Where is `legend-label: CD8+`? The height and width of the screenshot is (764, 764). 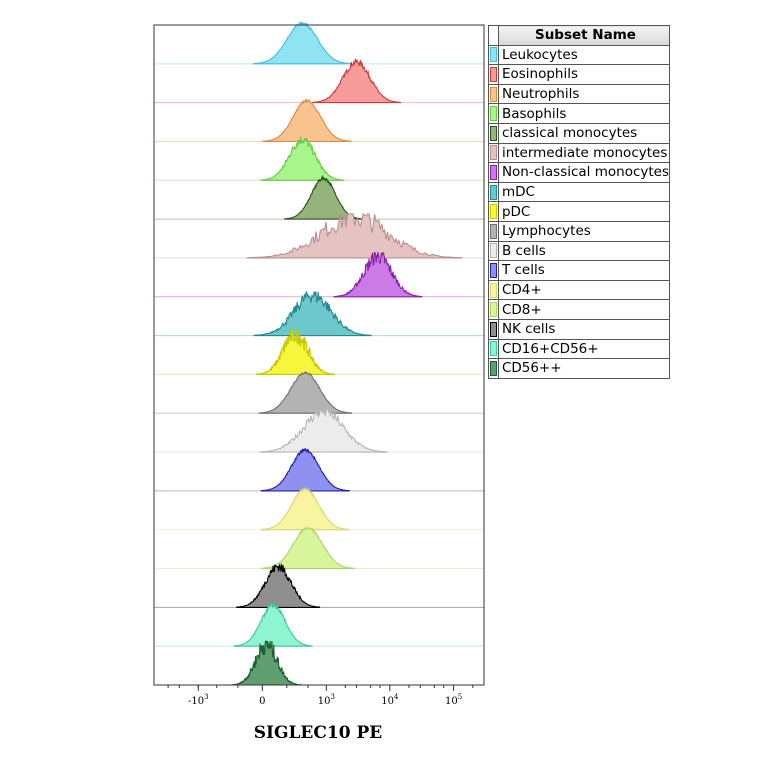 legend-label: CD8+ is located at coordinates (584, 309).